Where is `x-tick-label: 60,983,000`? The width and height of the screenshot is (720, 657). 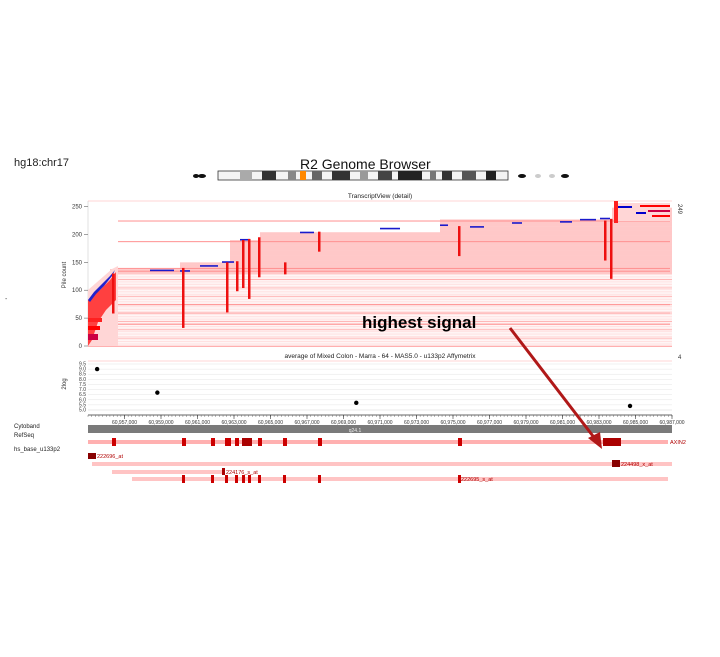
x-tick-label: 60,983,000 is located at coordinates (598, 423).